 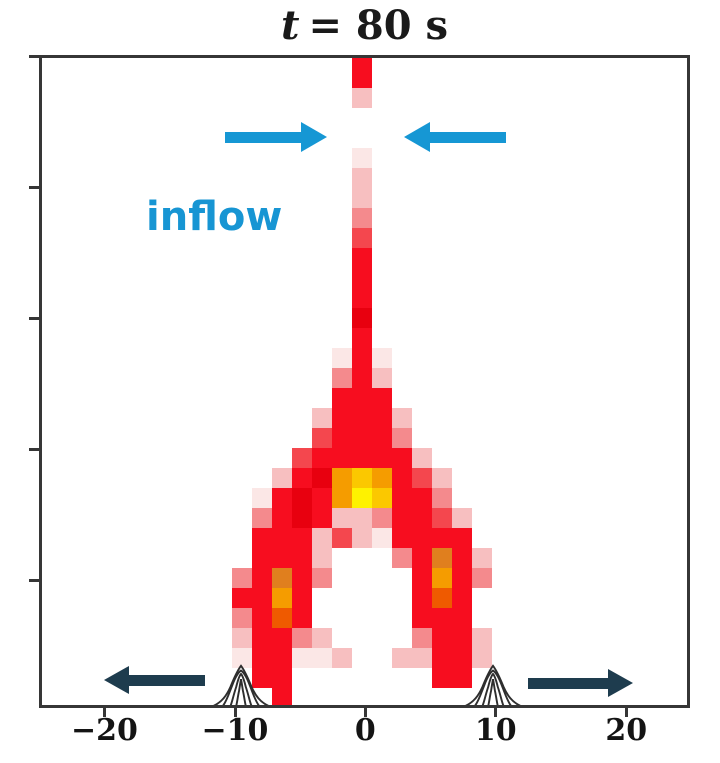 I want to click on source-contour-left, so click(x=241, y=684).